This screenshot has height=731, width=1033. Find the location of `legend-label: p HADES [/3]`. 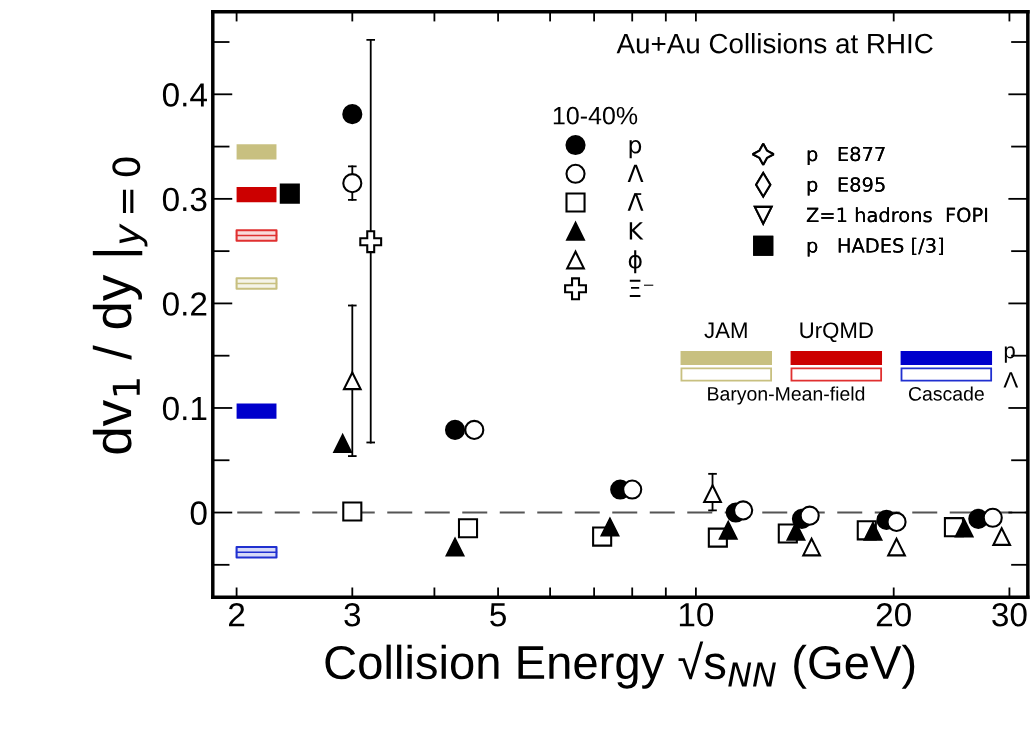

legend-label: p HADES [/3] is located at coordinates (875, 247).